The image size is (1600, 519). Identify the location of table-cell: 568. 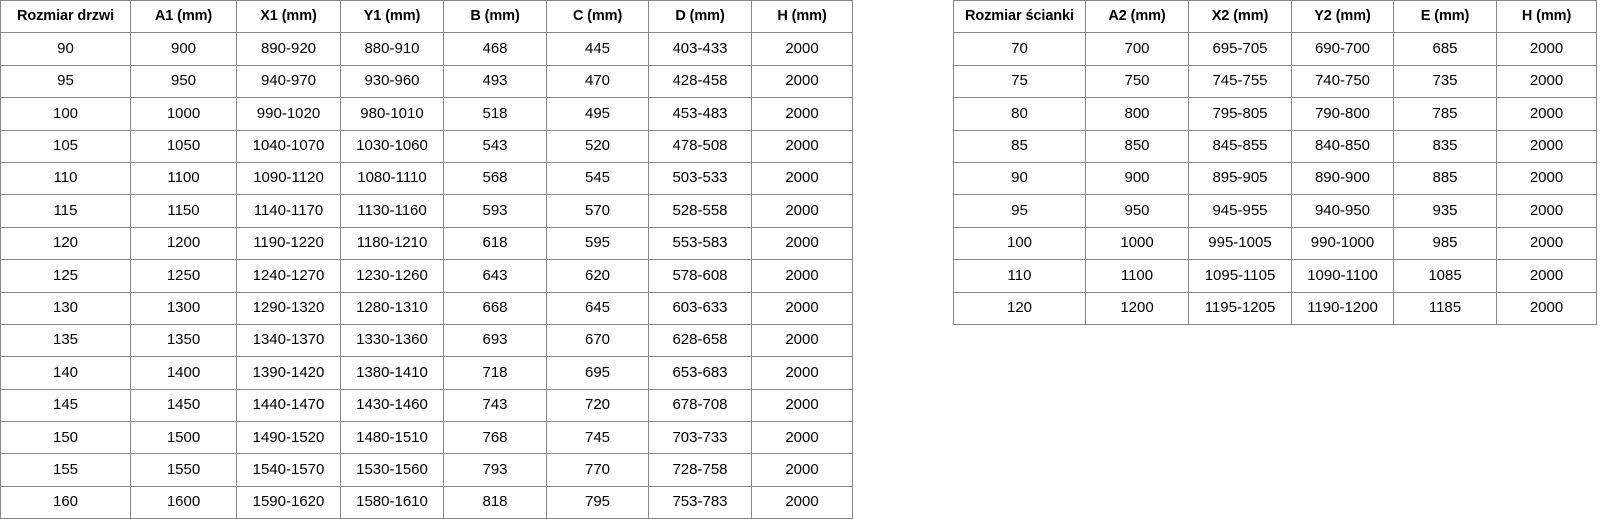
(495, 178).